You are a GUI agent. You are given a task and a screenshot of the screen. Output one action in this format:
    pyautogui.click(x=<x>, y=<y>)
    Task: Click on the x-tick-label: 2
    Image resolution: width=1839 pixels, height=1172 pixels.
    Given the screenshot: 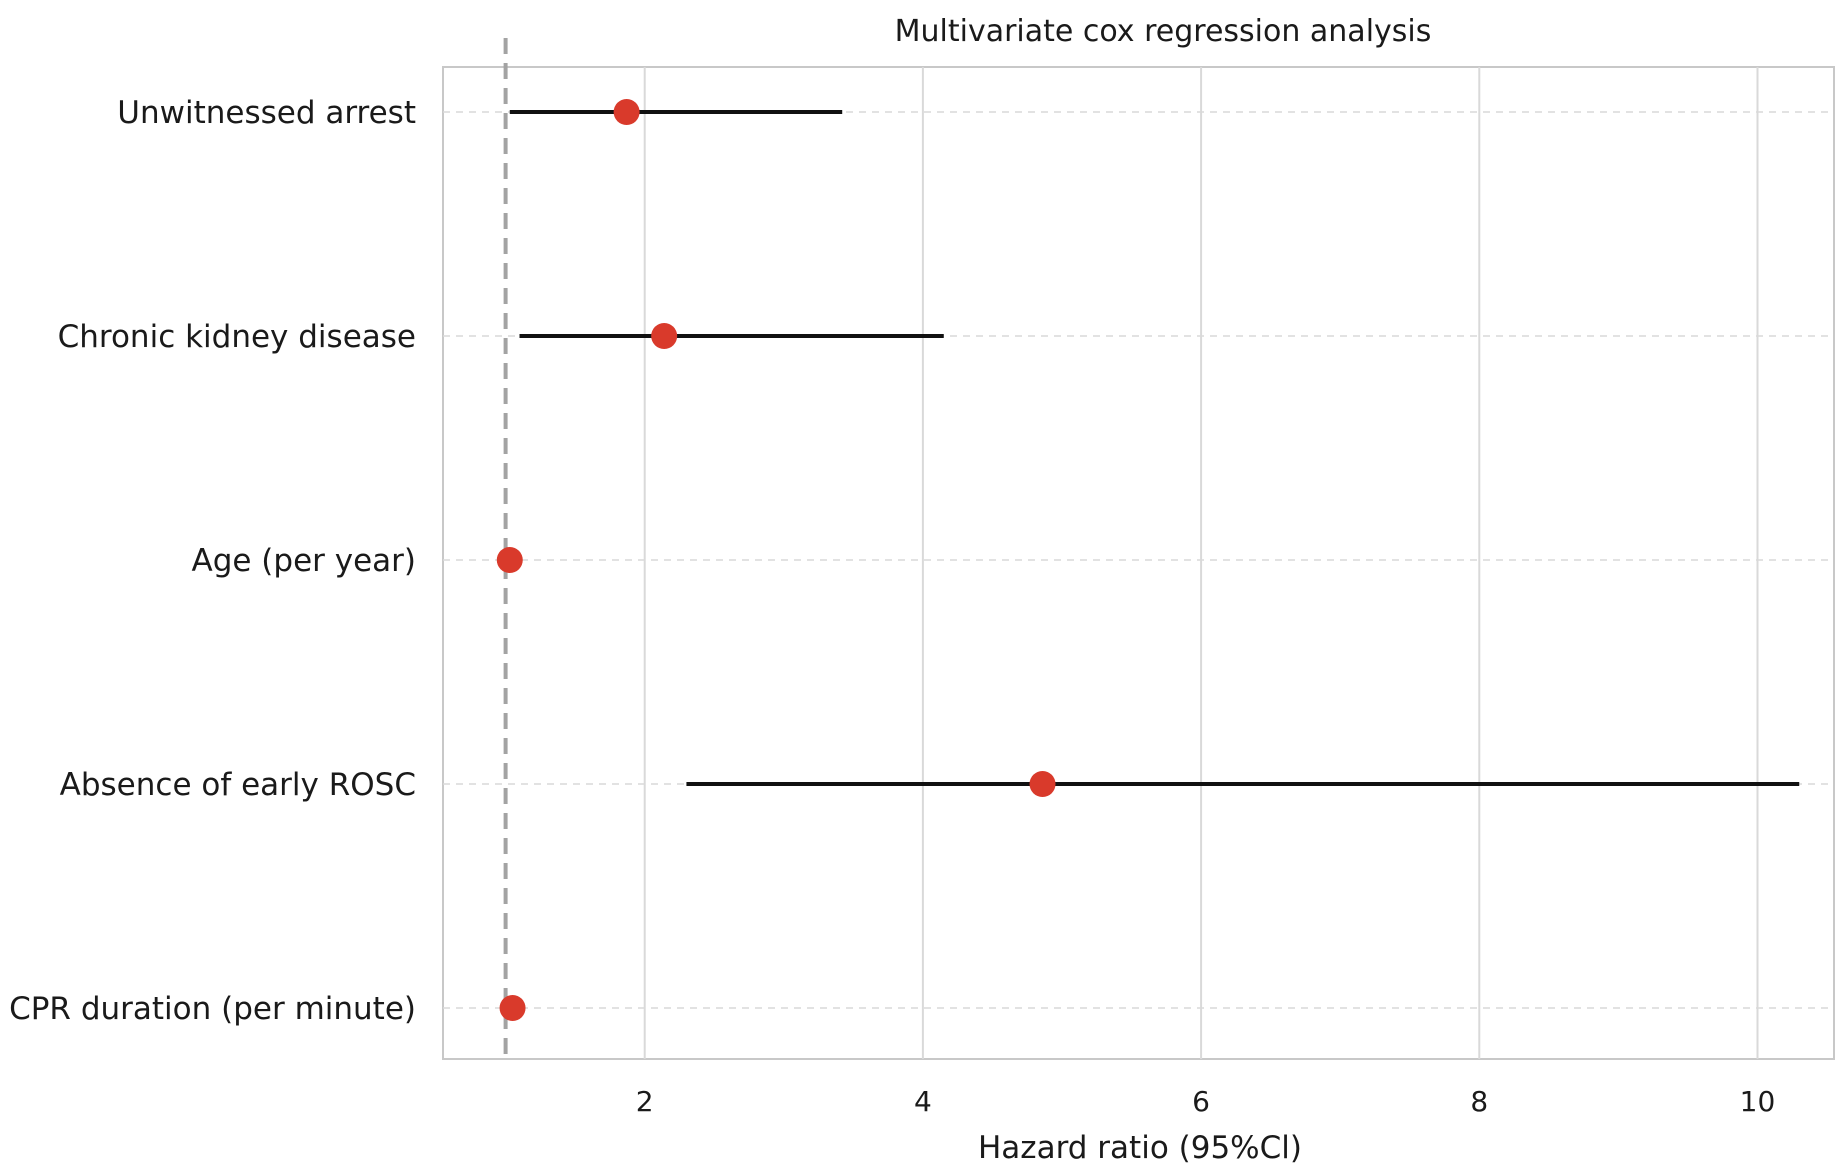 What is the action you would take?
    pyautogui.click(x=645, y=1101)
    